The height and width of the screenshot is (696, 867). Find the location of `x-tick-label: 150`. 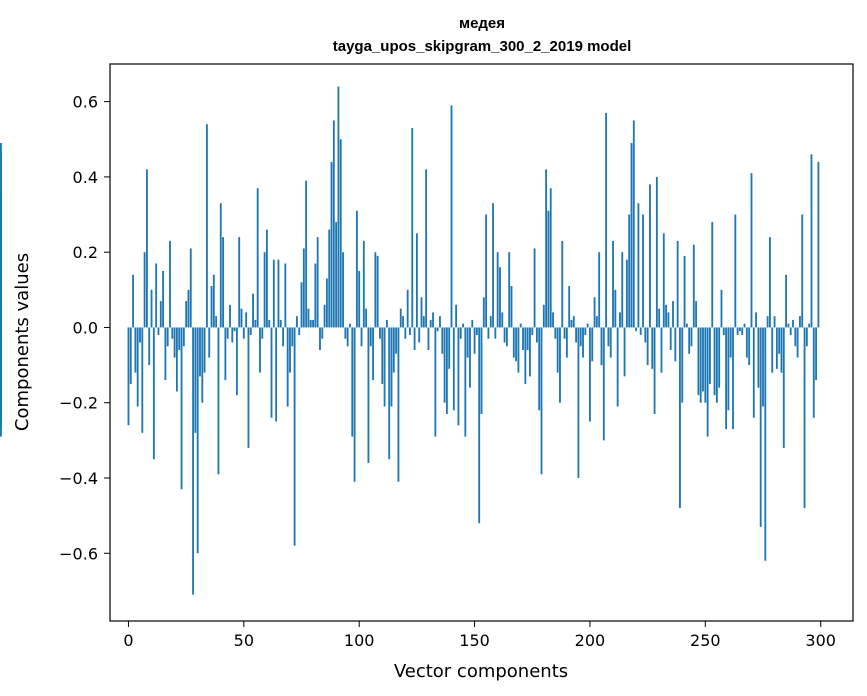

x-tick-label: 150 is located at coordinates (474, 640).